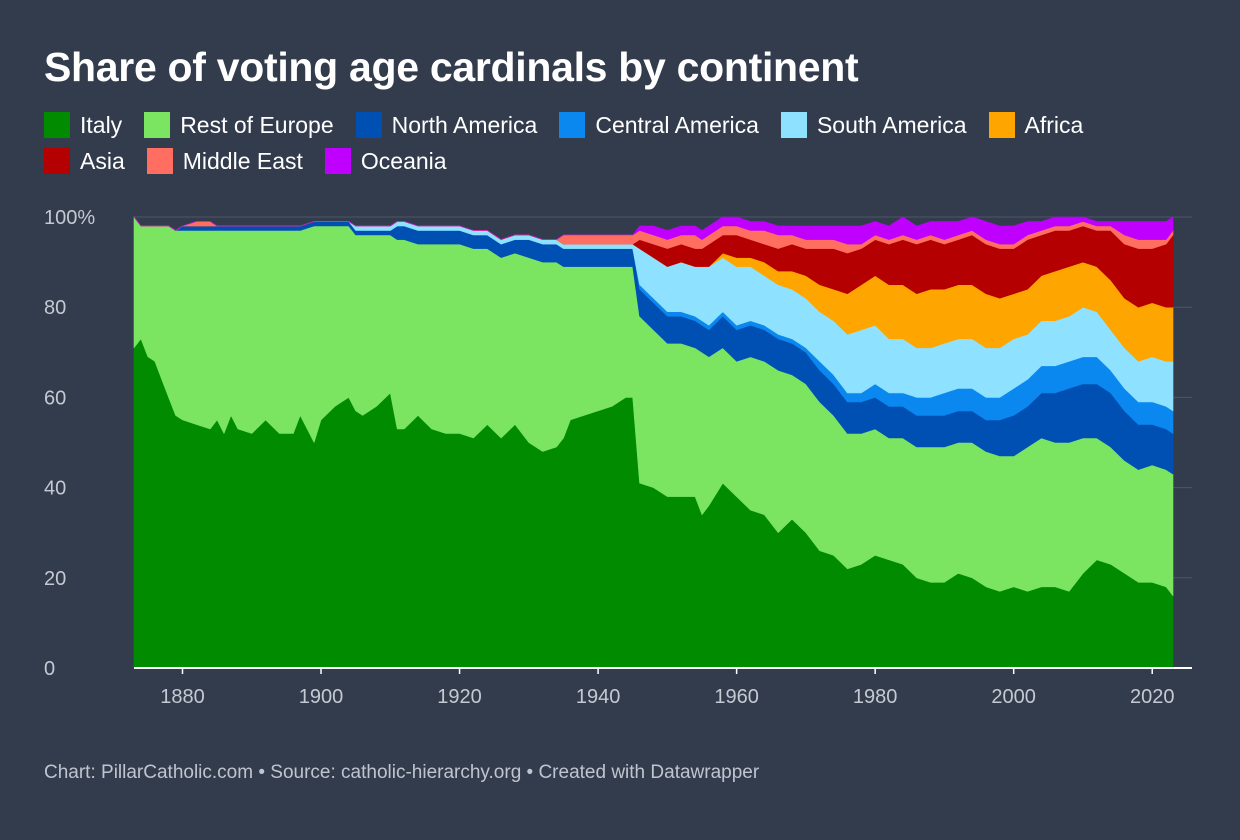 The width and height of the screenshot is (1240, 840). I want to click on area-oceania, so click(653, 230).